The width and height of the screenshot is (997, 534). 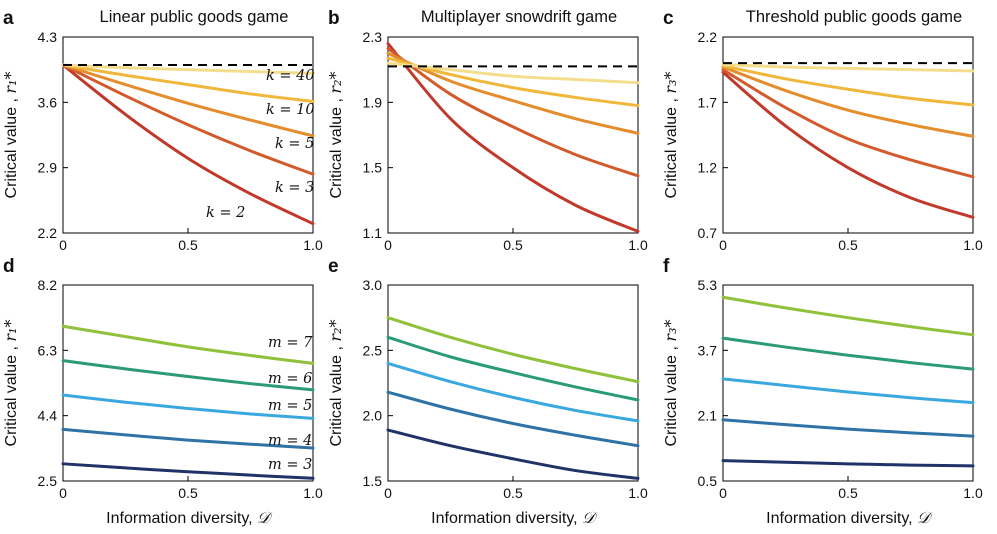 I want to click on y-tick-label: 6.3, so click(x=48, y=350).